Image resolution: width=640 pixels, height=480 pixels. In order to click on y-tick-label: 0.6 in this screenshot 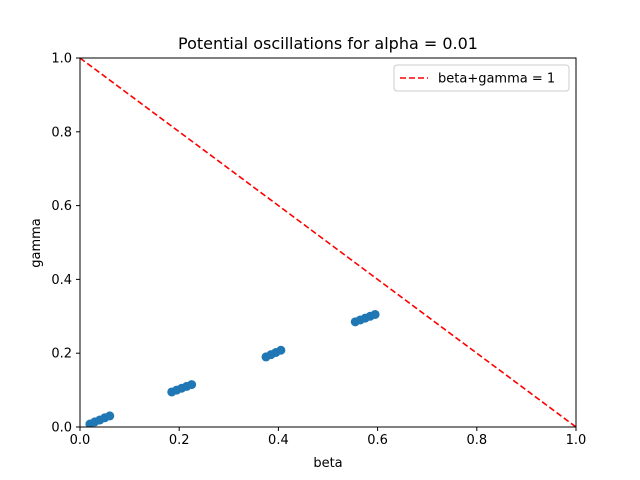, I will do `click(61, 206)`.